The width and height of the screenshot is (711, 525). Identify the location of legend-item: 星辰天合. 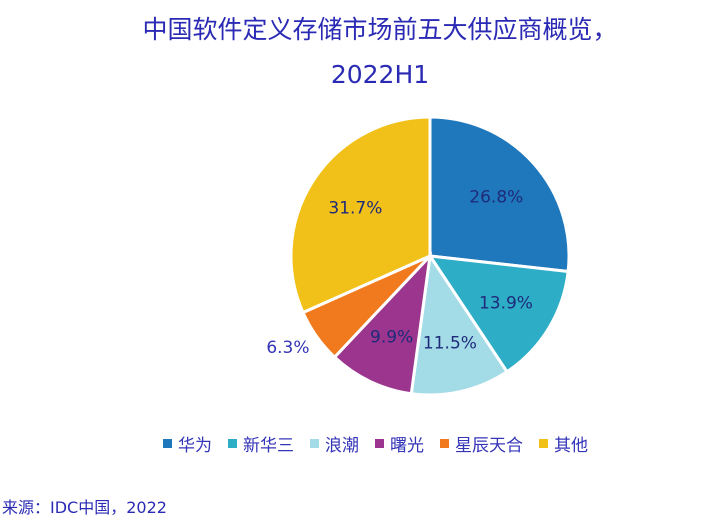
(481, 443).